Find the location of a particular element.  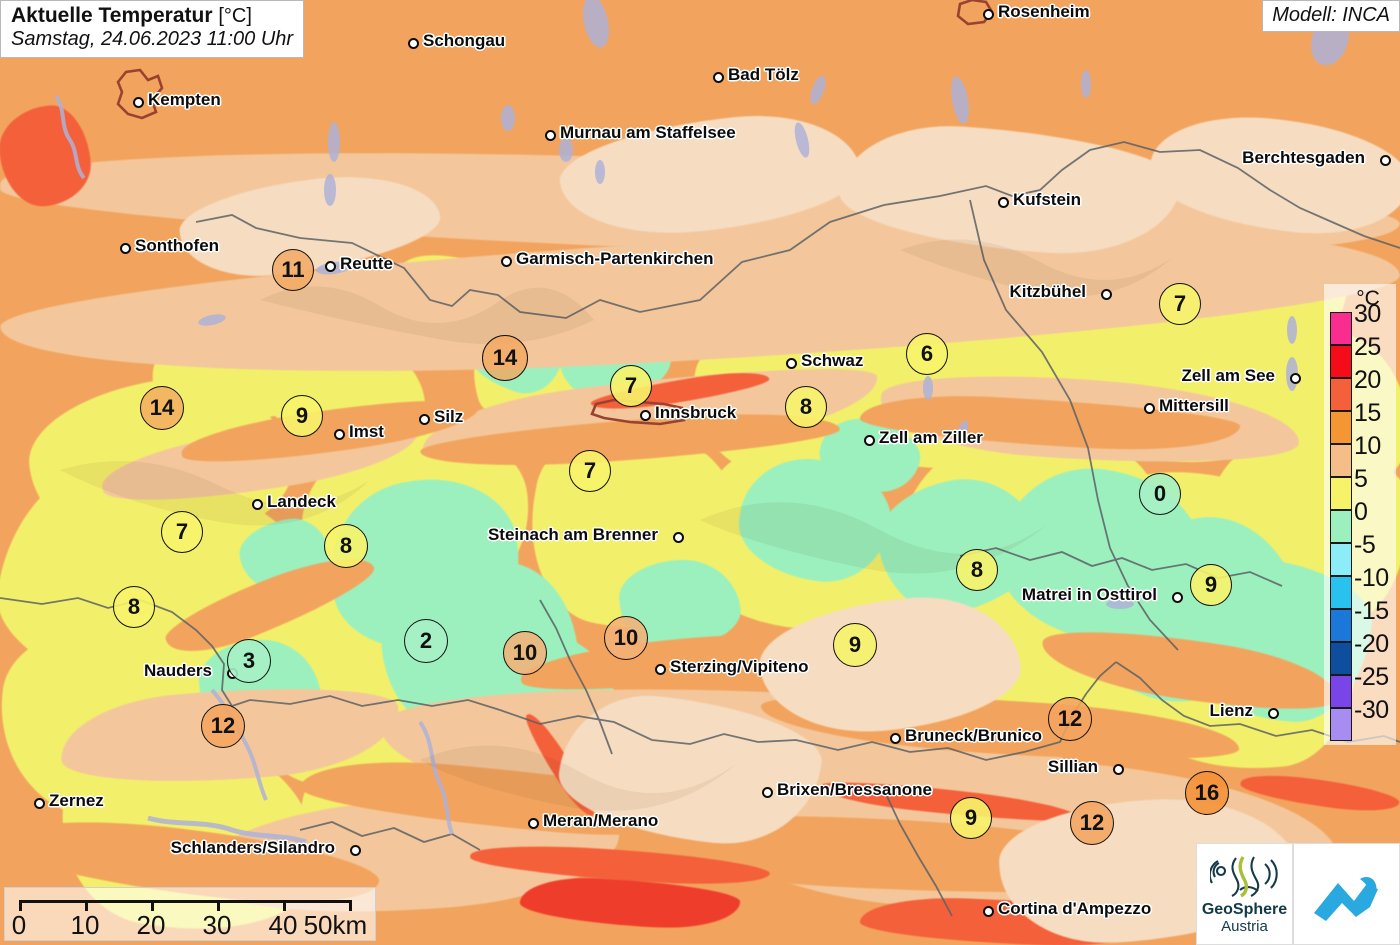

legend-band-label: 0 is located at coordinates (1361, 512).